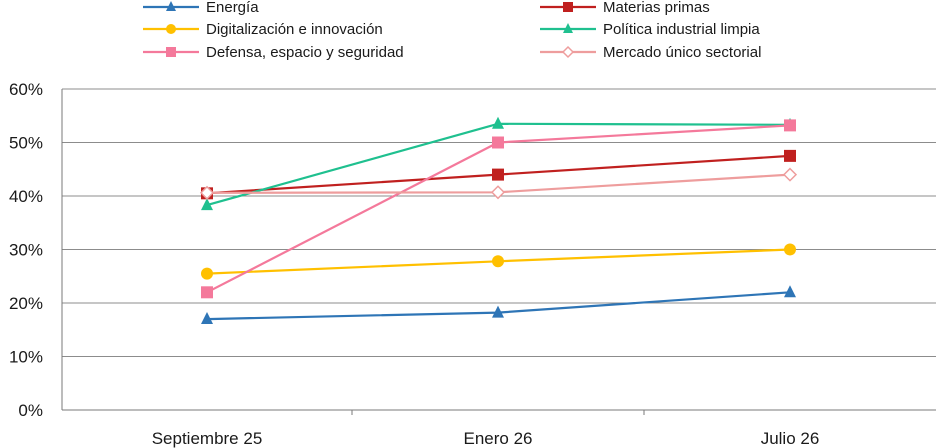 Image resolution: width=936 pixels, height=448 pixels. I want to click on legend-label: Mercado único sectorial, so click(682, 52).